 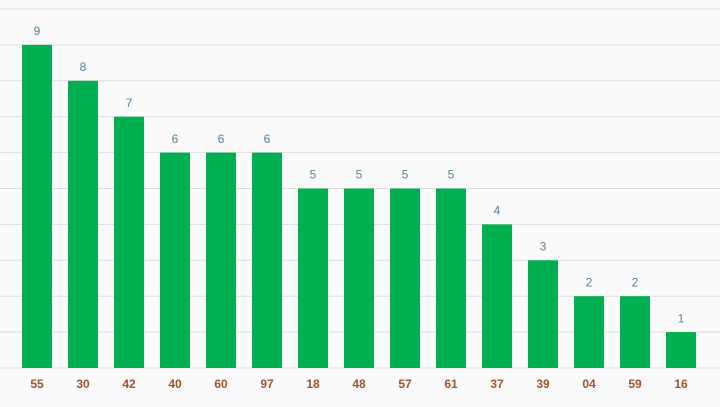 What do you see at coordinates (175, 384) in the screenshot?
I see `x-tick-label: 40` at bounding box center [175, 384].